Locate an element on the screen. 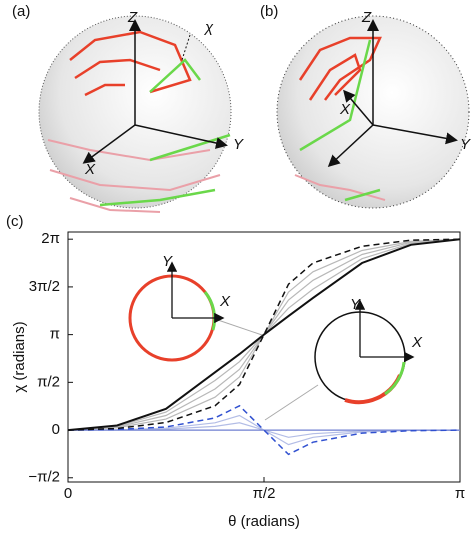 This screenshot has height=540, width=474. panel-label: (b) is located at coordinates (269, 11).